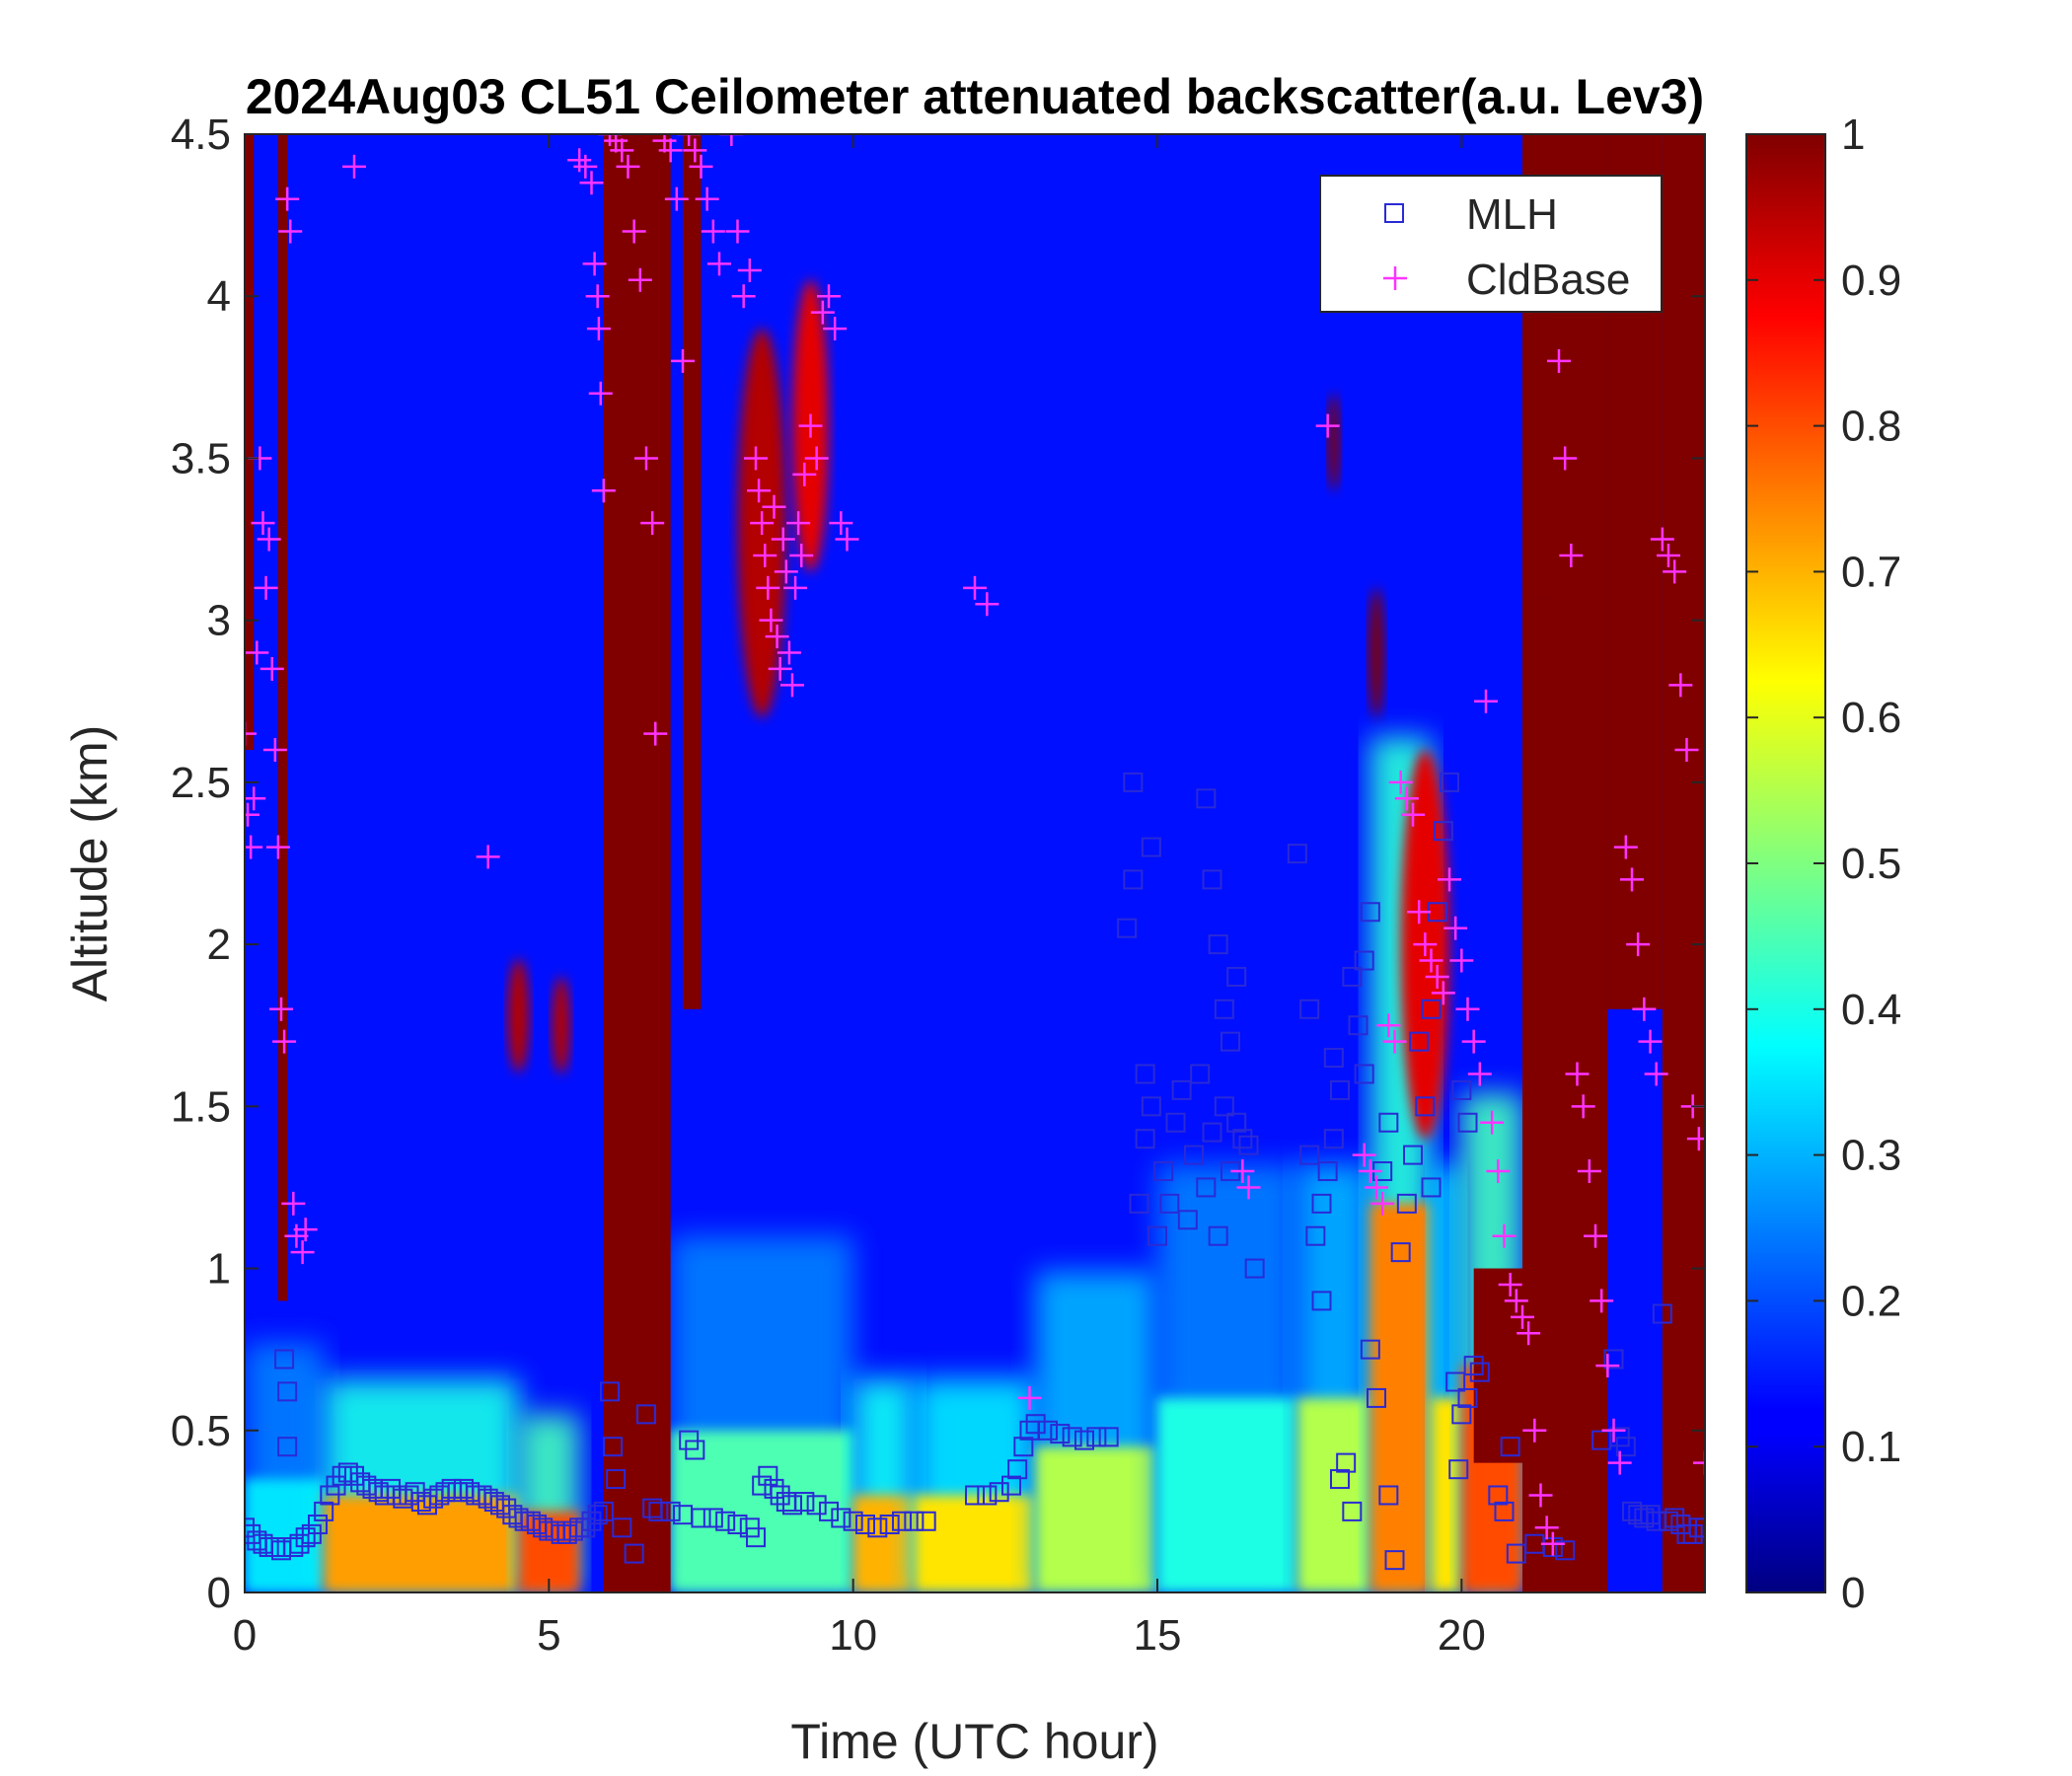  Describe the element at coordinates (90, 864) in the screenshot. I see `y-axis-label: Altitude (km)` at that location.